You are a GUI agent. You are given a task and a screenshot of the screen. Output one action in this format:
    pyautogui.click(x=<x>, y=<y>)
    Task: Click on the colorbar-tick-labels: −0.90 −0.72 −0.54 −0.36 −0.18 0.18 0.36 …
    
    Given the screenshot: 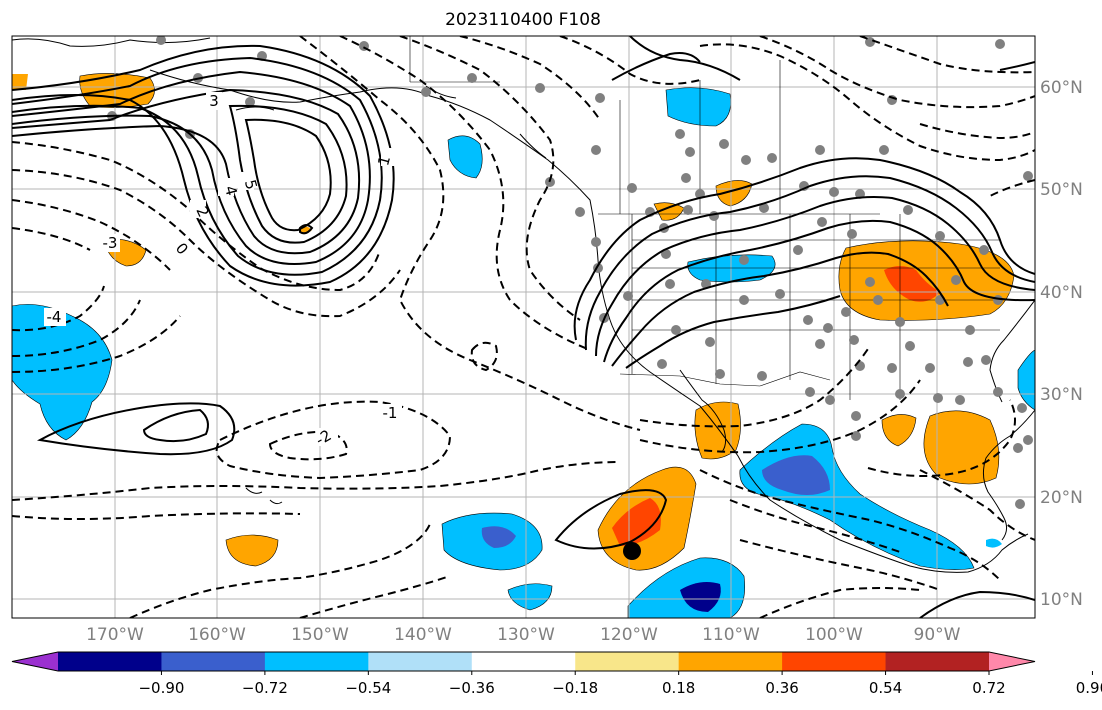 What is the action you would take?
    pyautogui.click(x=620, y=688)
    